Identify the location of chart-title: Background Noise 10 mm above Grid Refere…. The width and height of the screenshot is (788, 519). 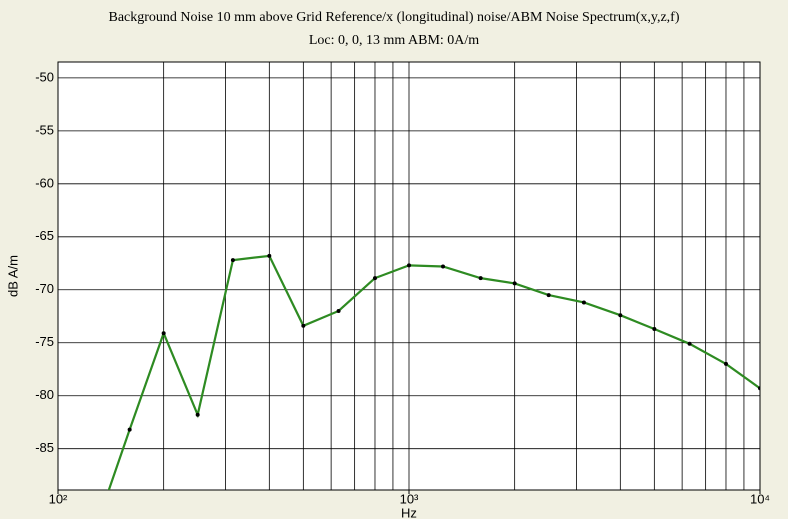
(393, 17).